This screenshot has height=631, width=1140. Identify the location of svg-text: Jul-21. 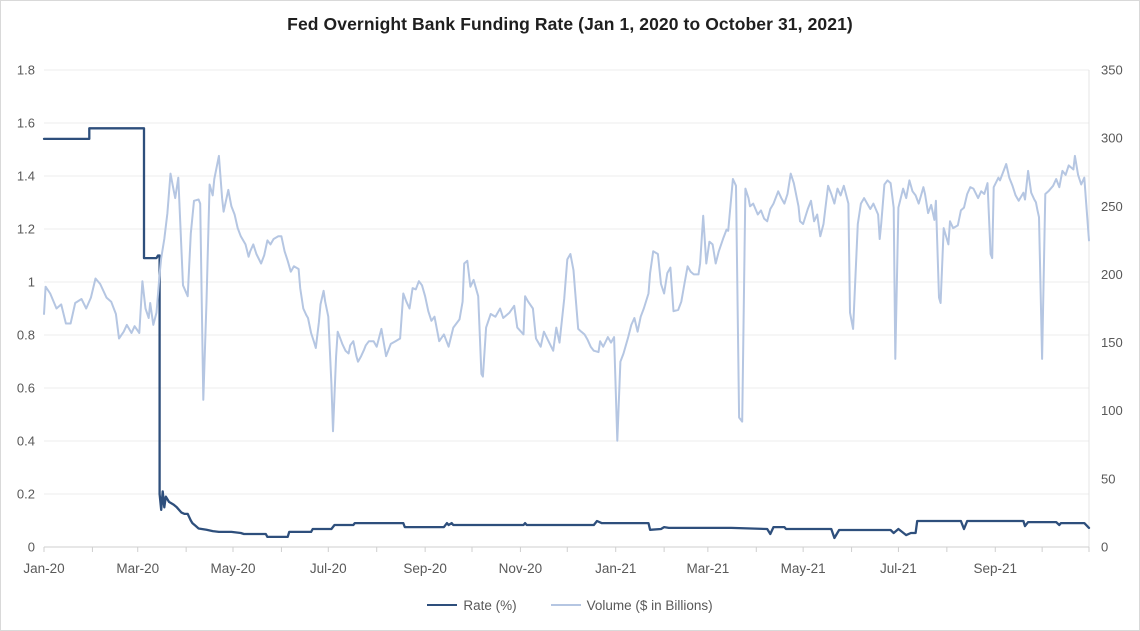
(898, 568).